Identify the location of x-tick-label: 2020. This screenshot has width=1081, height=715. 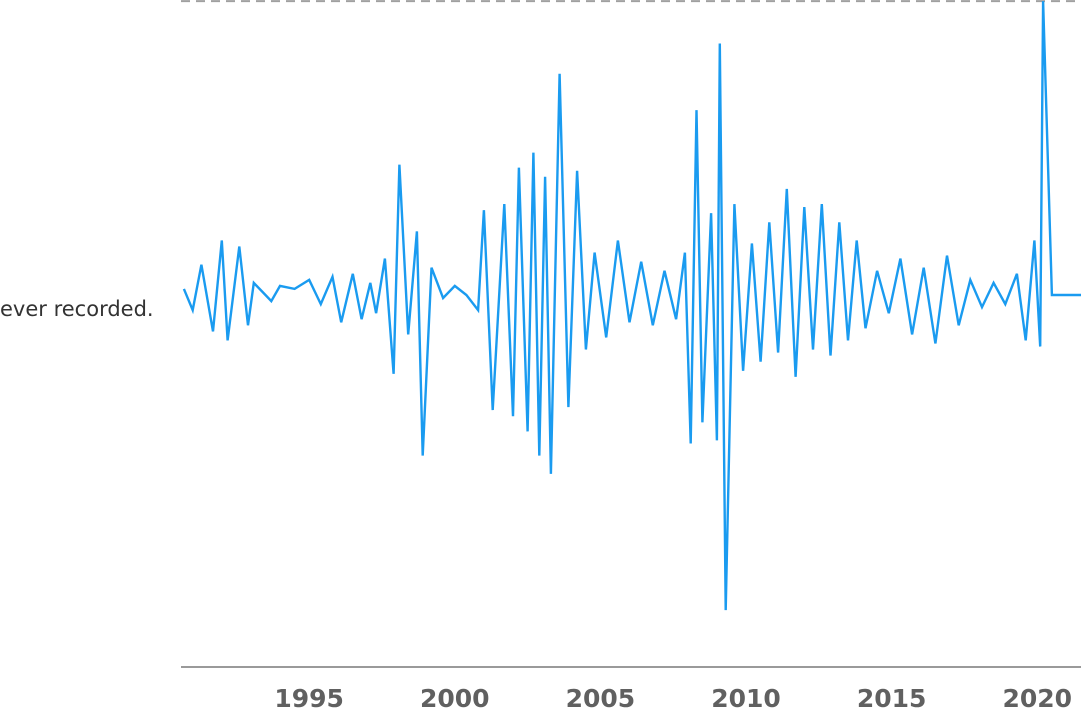
(1038, 698).